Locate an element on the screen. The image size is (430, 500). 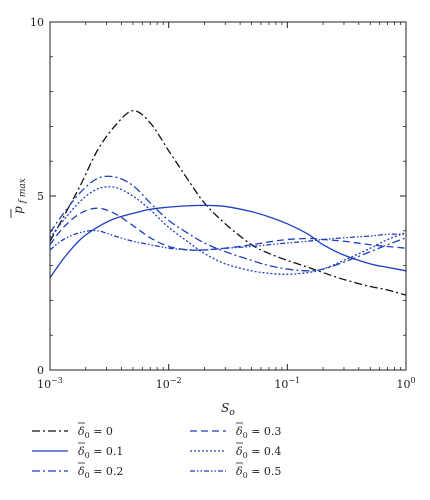
svg-text: p f max is located at coordinates (19, 196).